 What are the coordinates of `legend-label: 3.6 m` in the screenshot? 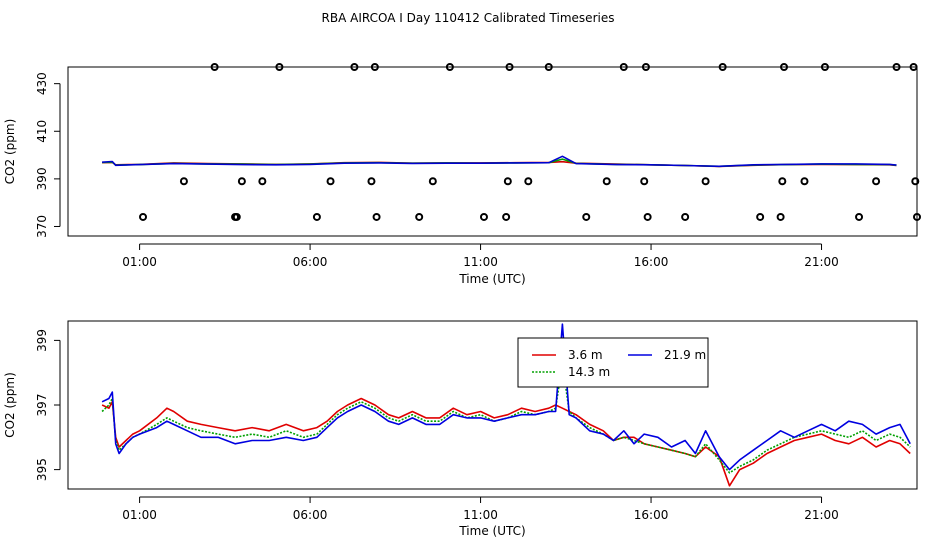 It's located at (585, 355).